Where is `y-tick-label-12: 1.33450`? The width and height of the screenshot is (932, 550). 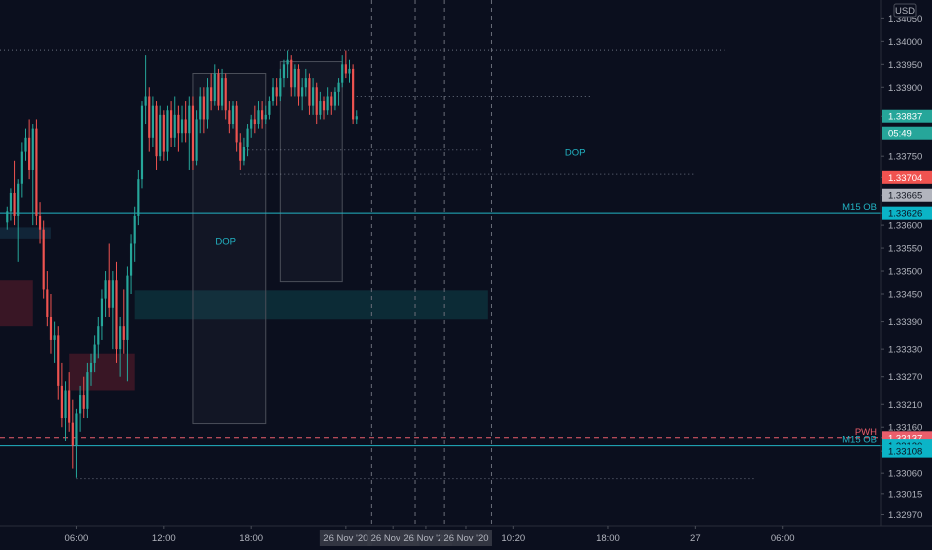 y-tick-label-12: 1.33450 is located at coordinates (905, 295).